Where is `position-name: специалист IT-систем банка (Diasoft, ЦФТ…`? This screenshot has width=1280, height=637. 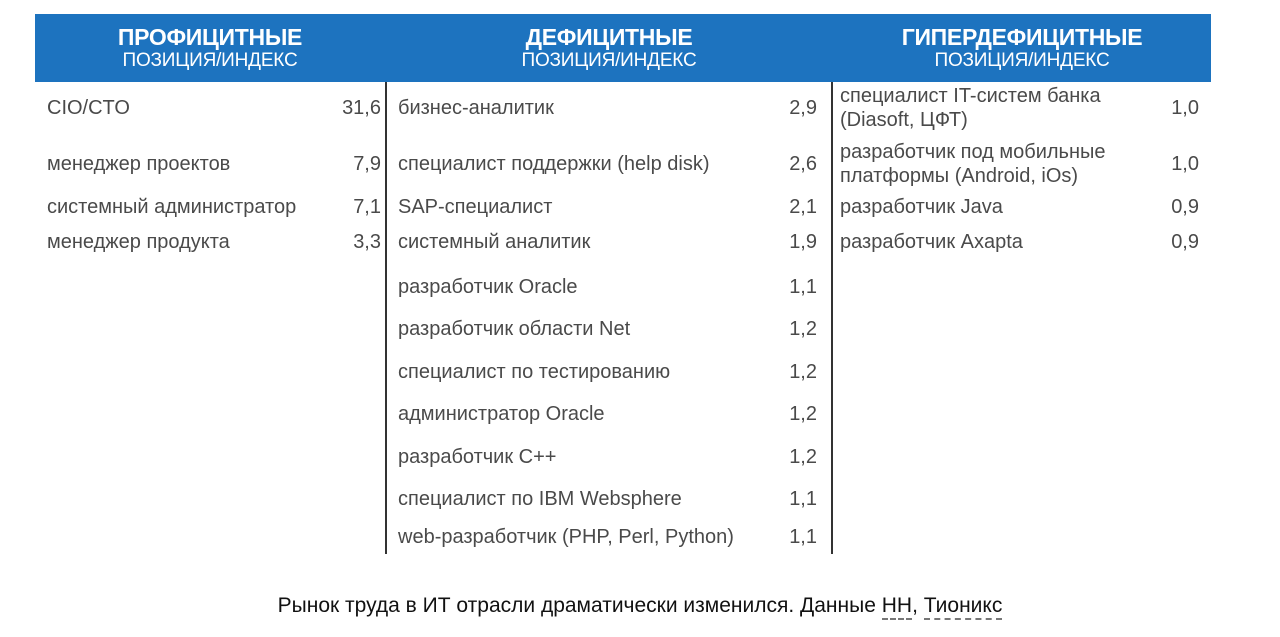
position-name: специалист IT-систем банка (Diasoft, ЦФТ… is located at coordinates (999, 108).